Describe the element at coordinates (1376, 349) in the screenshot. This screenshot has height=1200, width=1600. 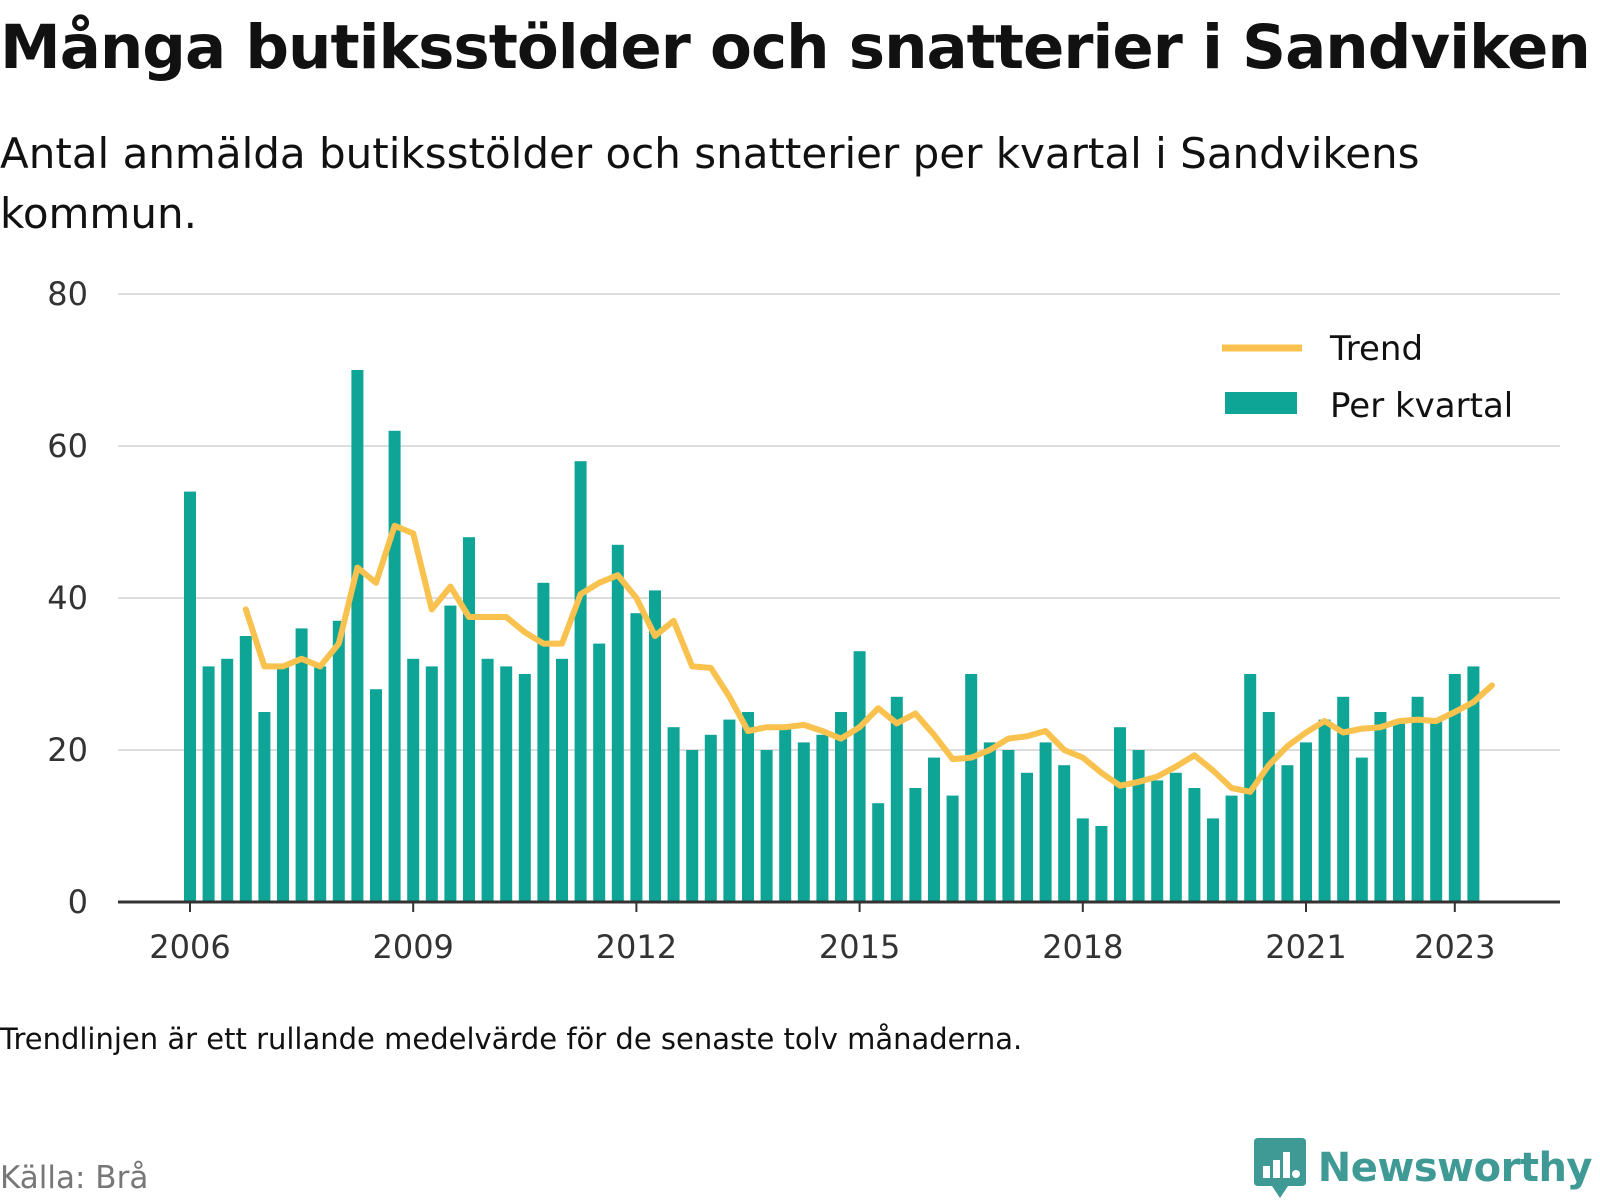
I see `legend-trend-label: Trend` at that location.